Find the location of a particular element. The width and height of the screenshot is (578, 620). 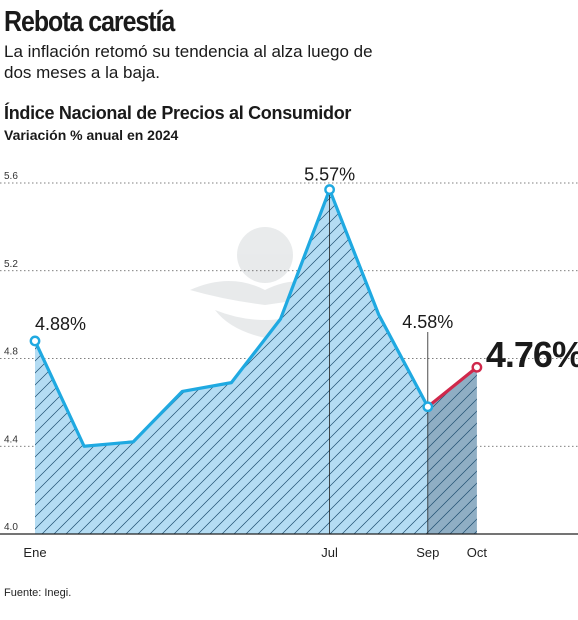

y-tick-label: 4.8 is located at coordinates (11, 352).